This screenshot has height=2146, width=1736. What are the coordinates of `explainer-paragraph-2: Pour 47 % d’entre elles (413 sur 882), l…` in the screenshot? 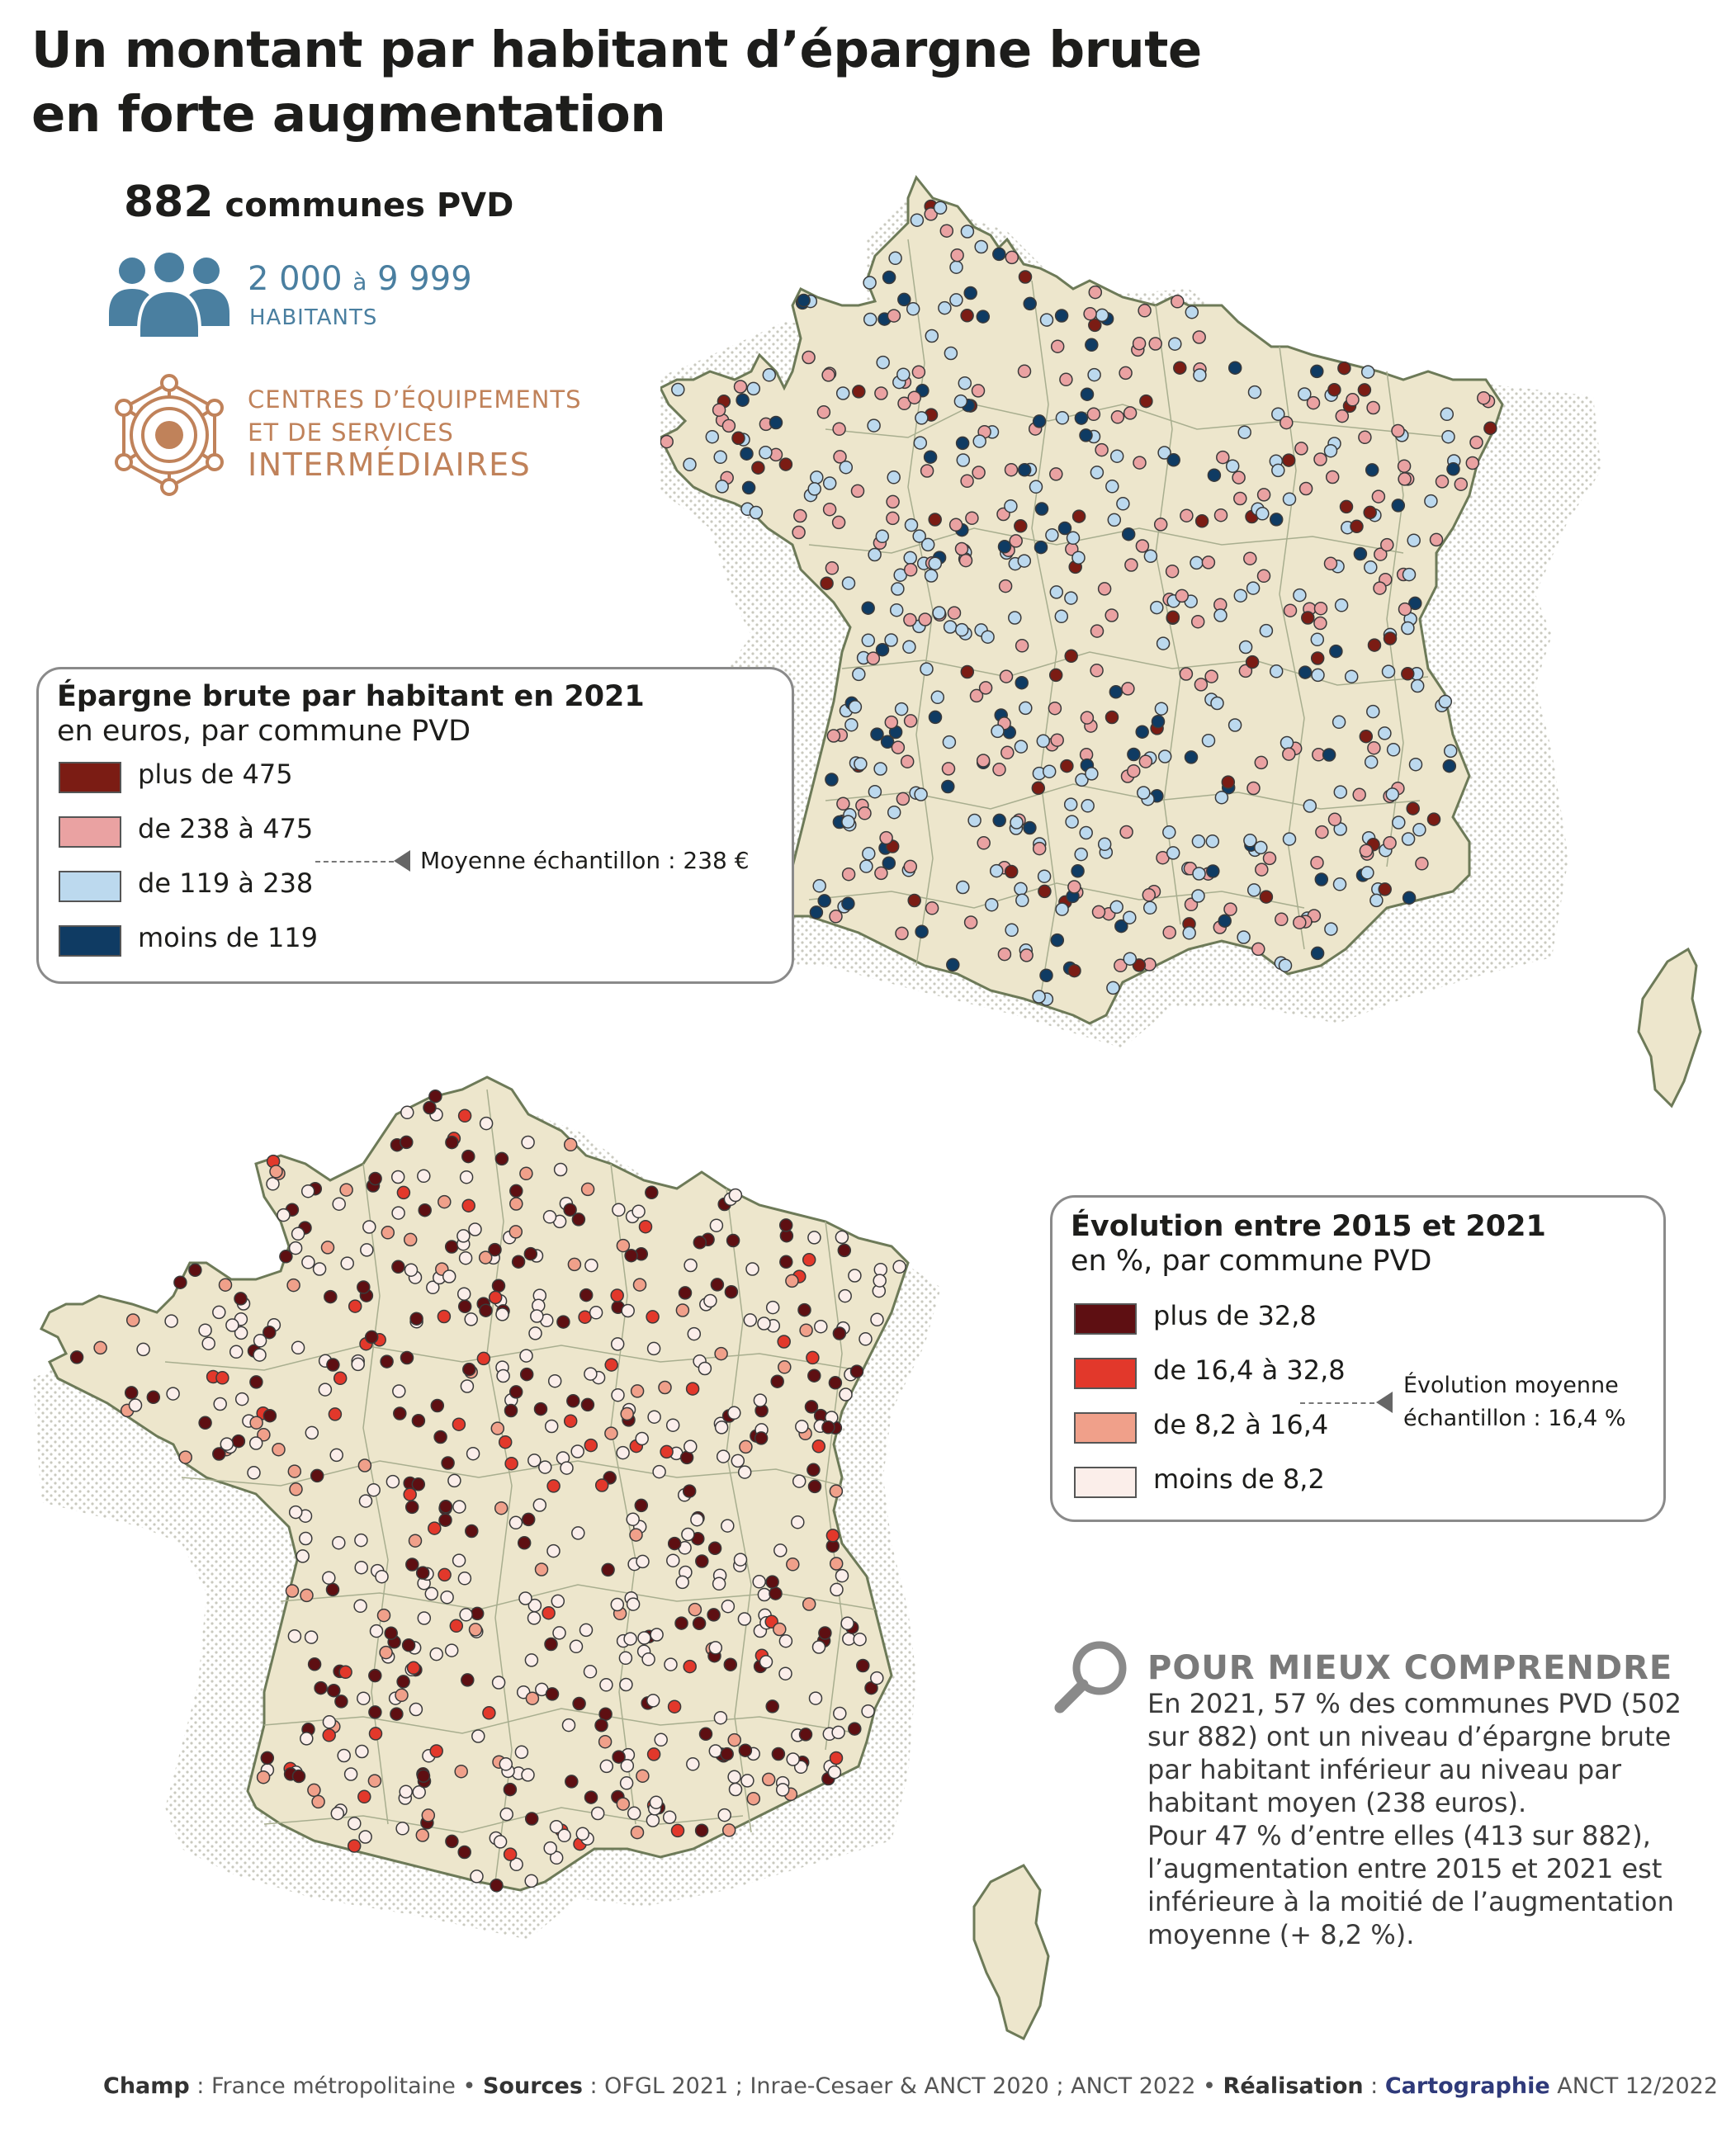 It's located at (1410, 1885).